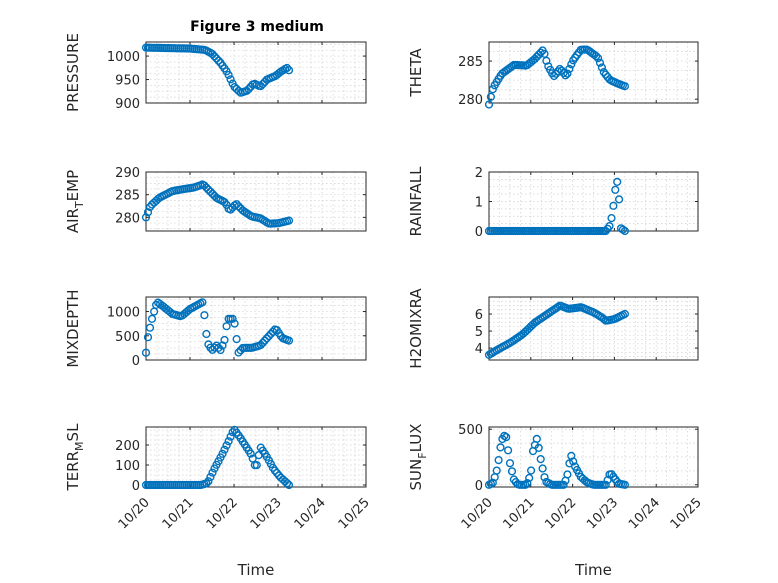  Describe the element at coordinates (75, 457) in the screenshot. I see `y-axis-label: TERRMSL` at that location.